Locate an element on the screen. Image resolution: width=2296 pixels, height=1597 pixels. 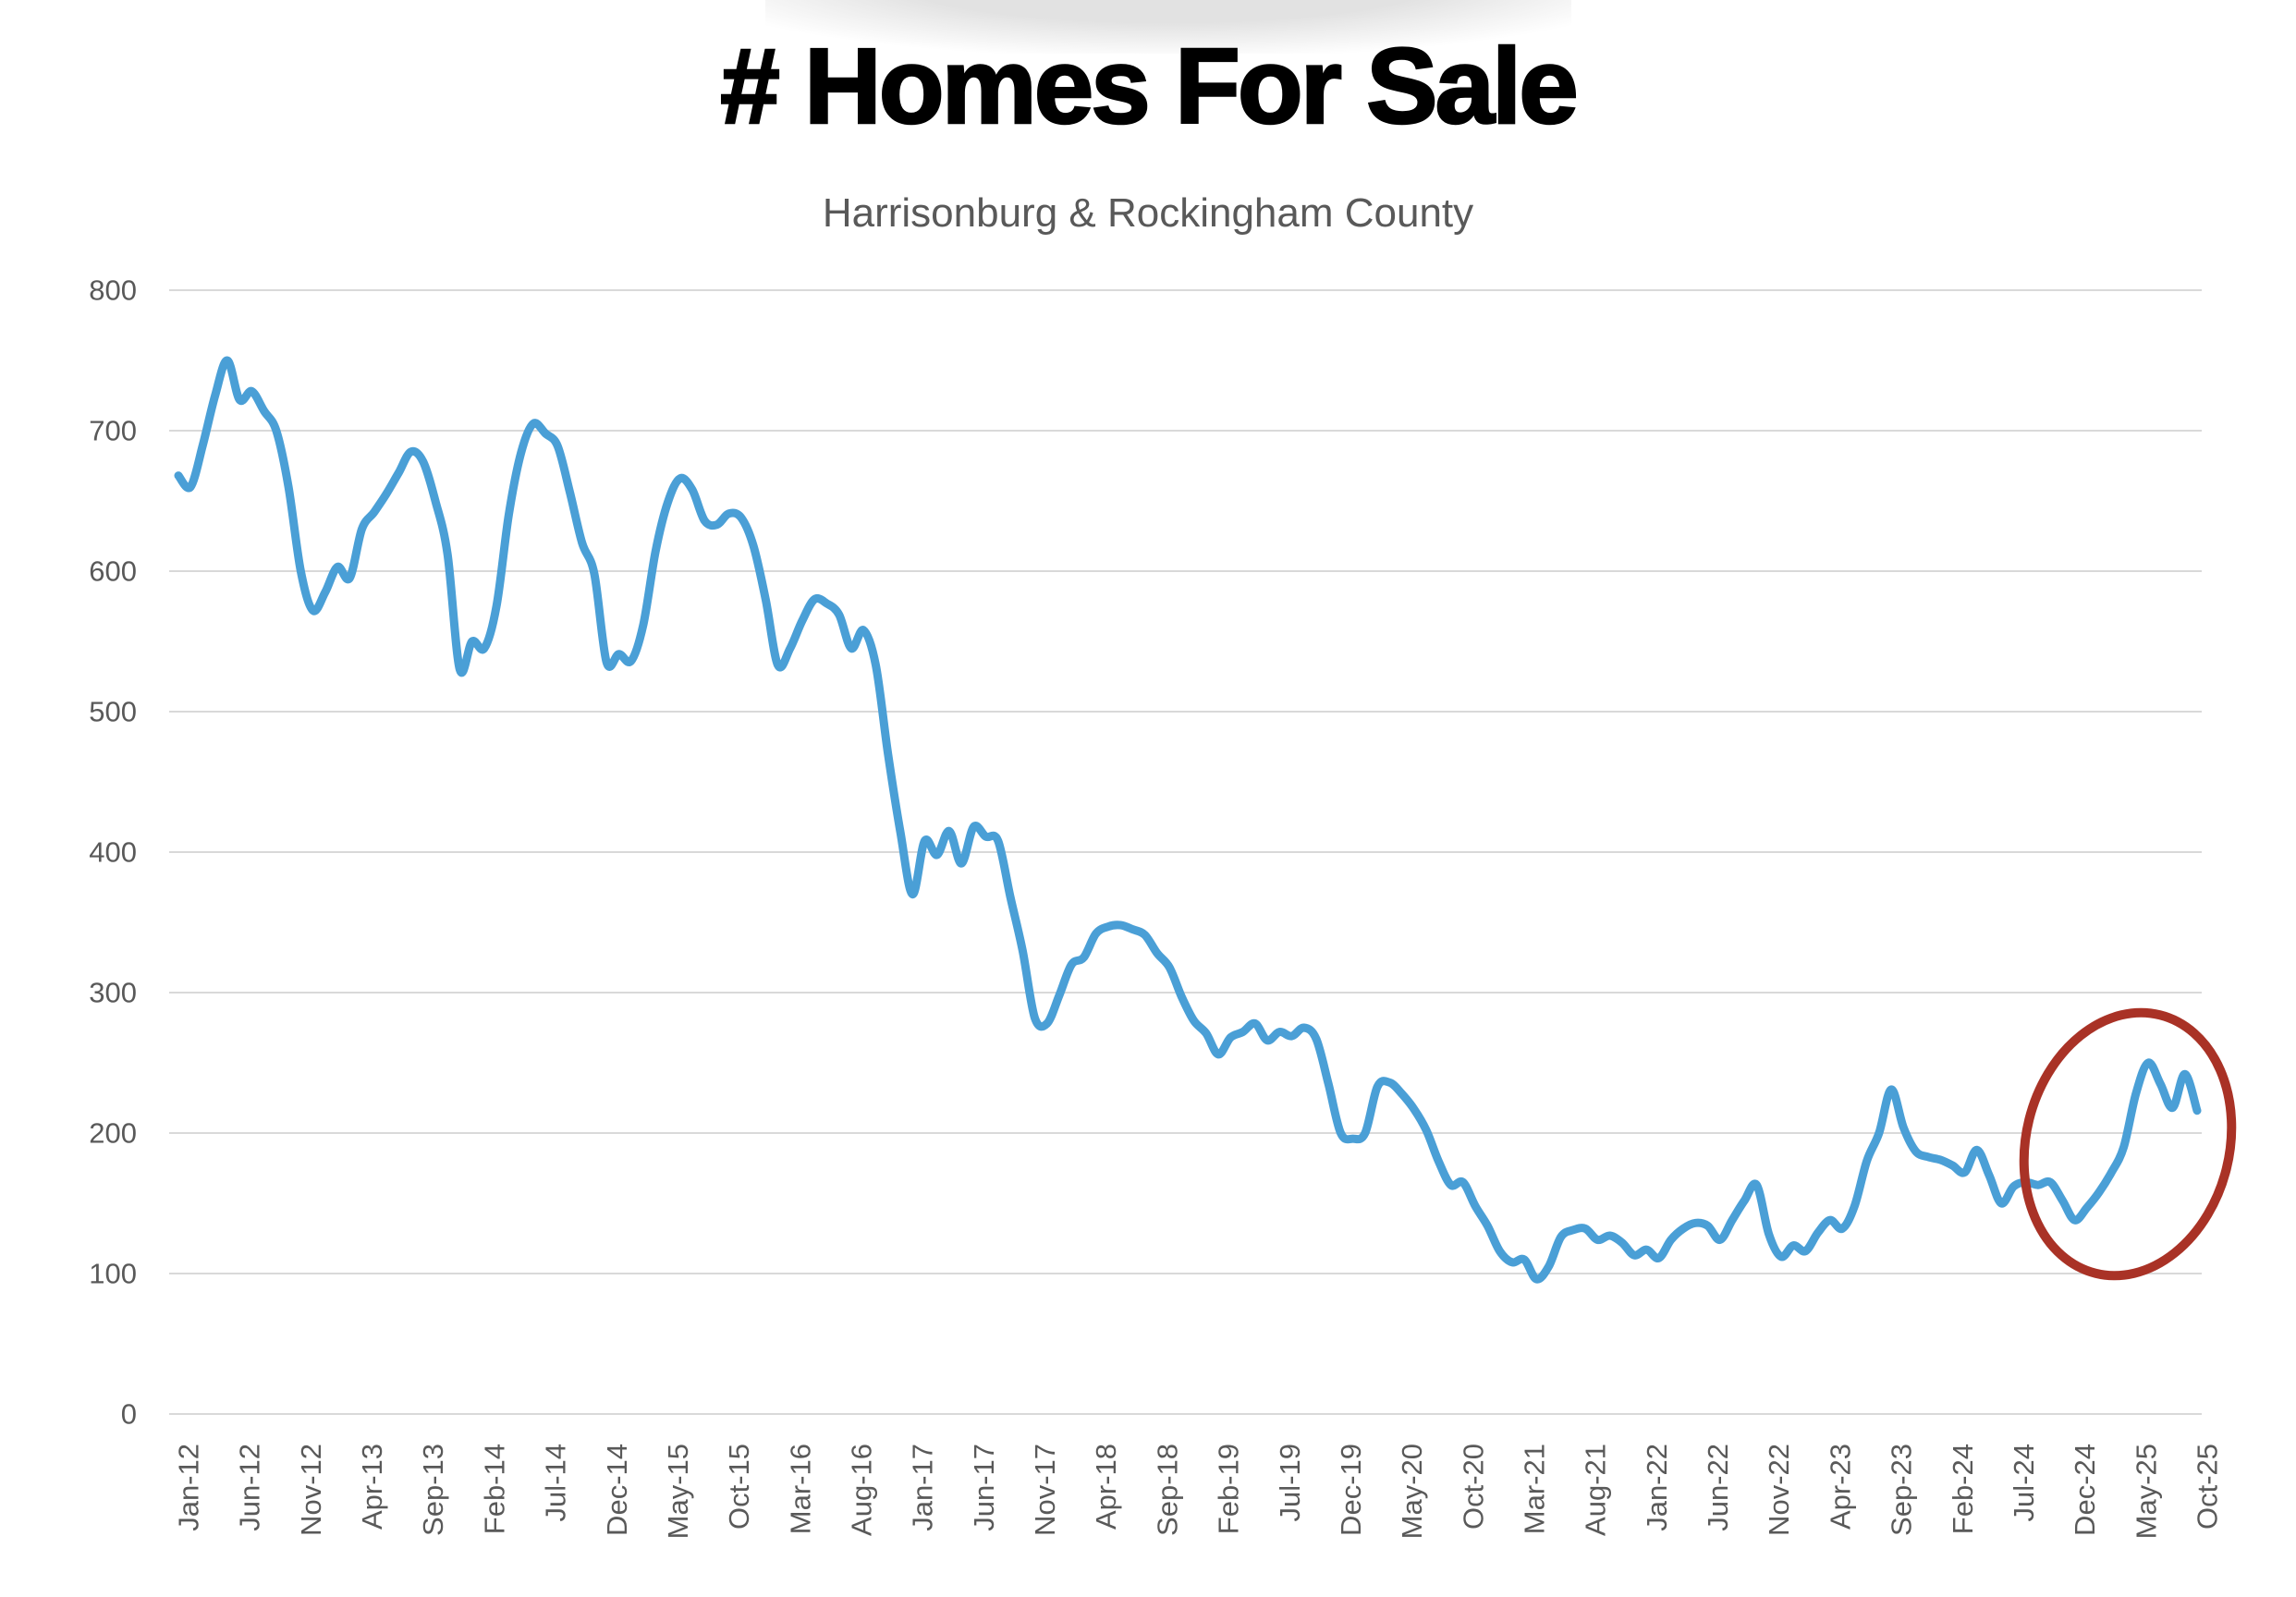
x-tick-label-May-20: May-20 is located at coordinates (1412, 1491).